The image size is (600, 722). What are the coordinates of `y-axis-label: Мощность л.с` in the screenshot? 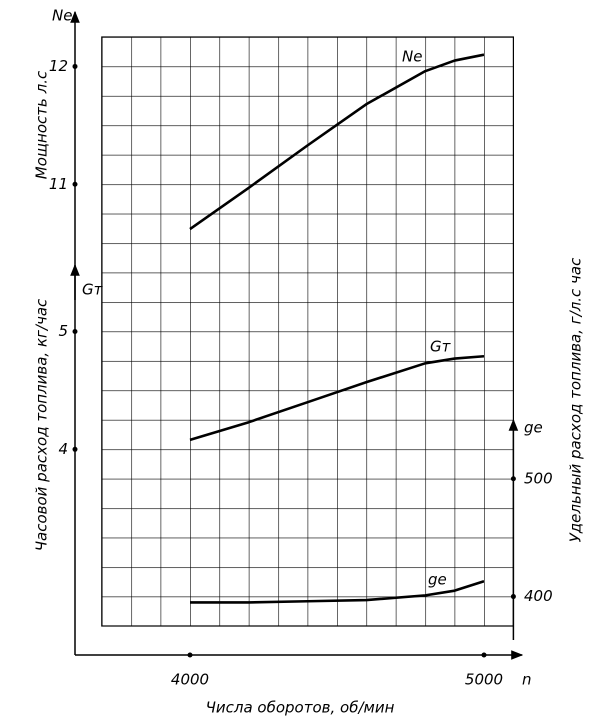 It's located at (42, 124).